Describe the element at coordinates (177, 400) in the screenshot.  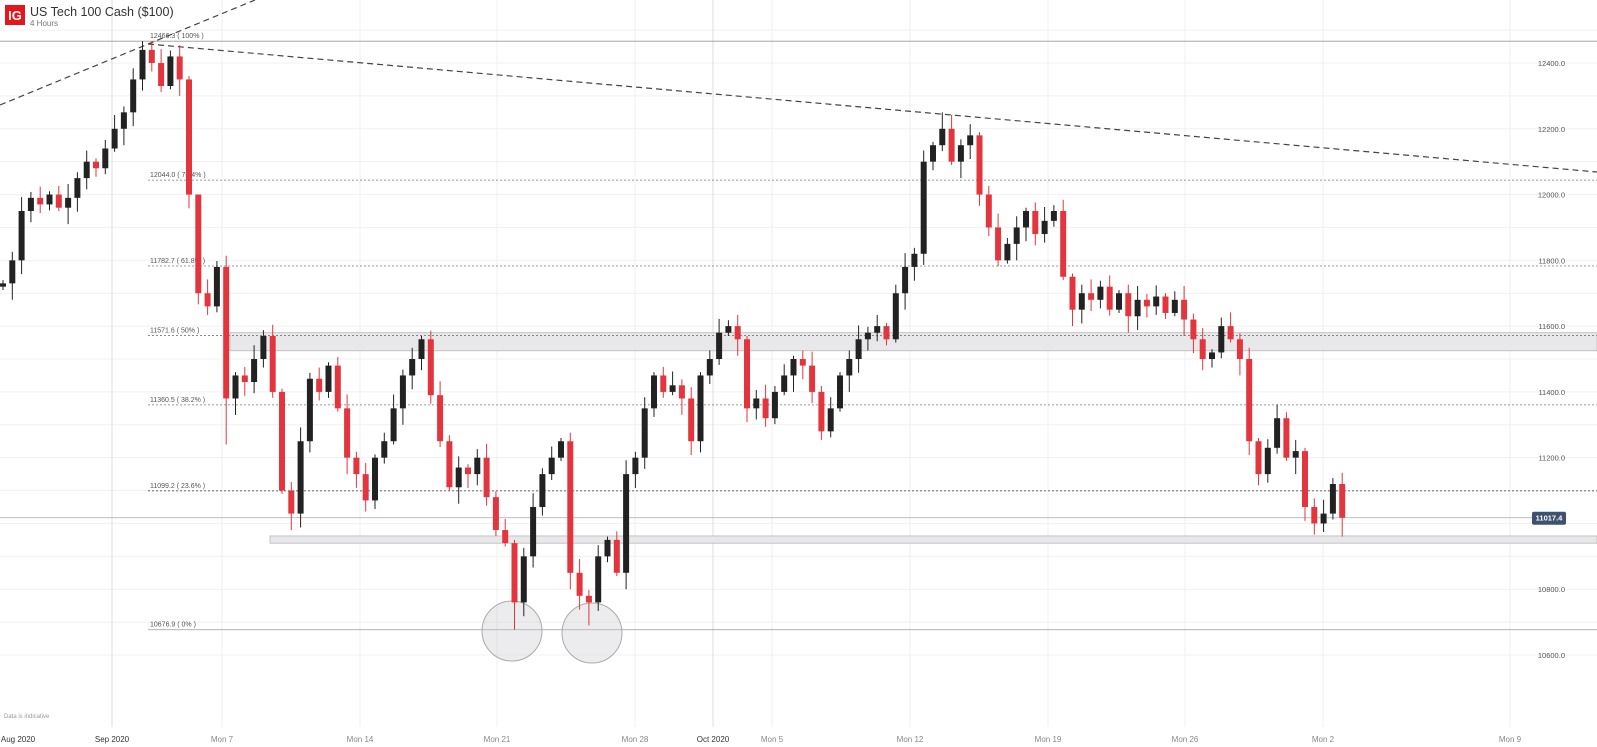
I see `fib-level-label: 11360.5 ( 38.2% )` at that location.